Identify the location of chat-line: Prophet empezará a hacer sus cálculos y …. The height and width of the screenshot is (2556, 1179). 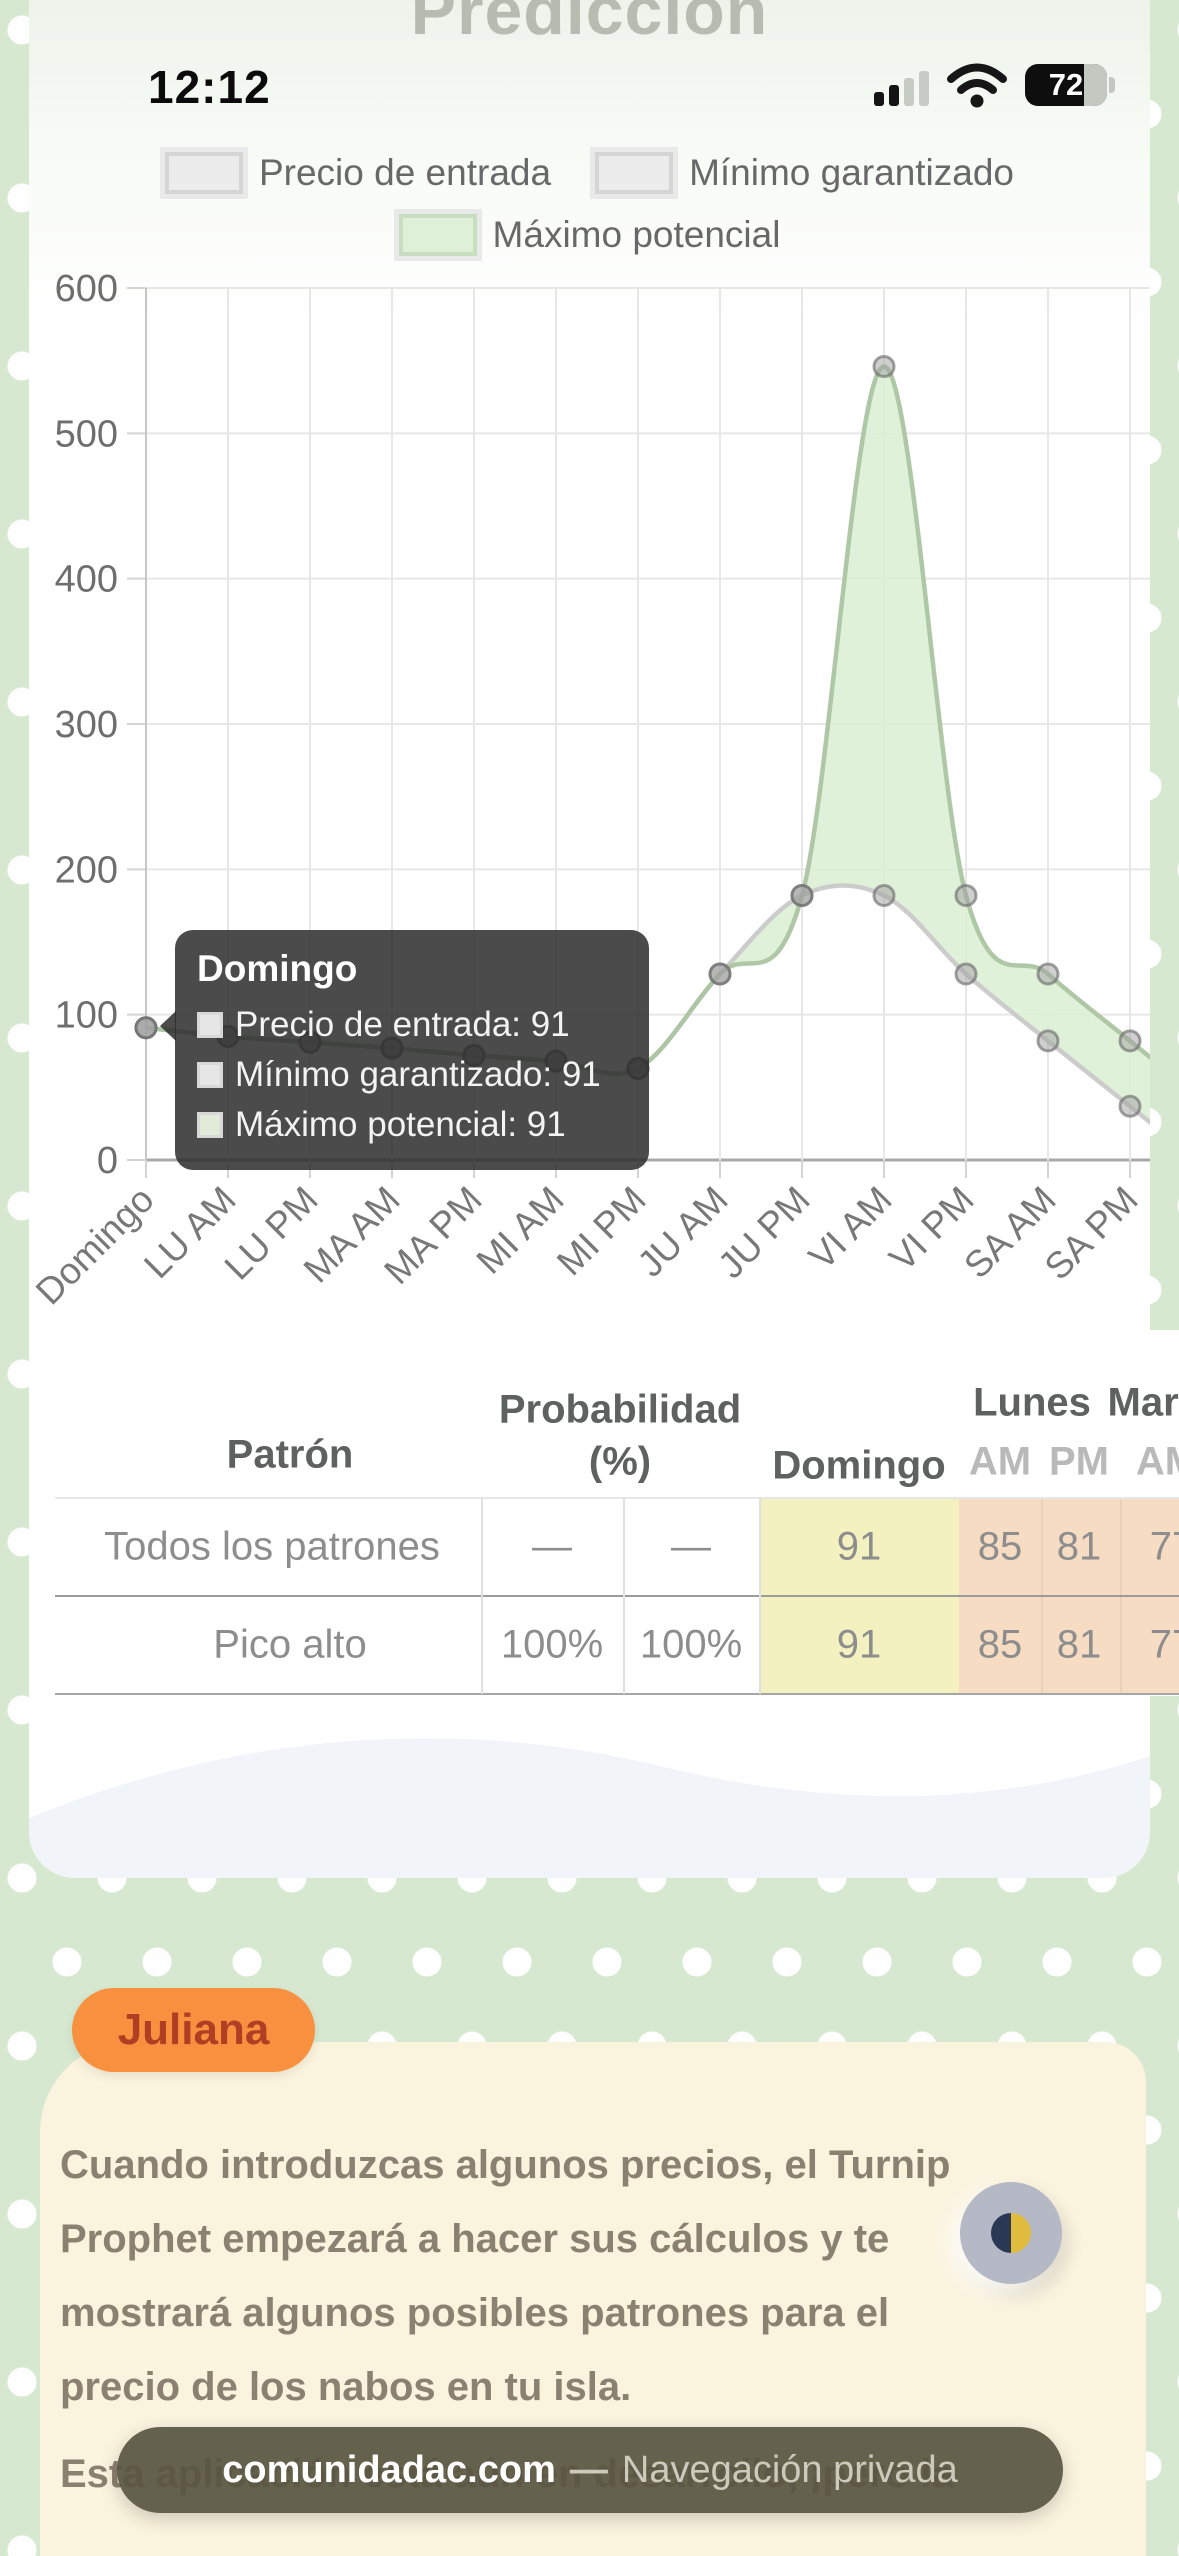
(475, 2239).